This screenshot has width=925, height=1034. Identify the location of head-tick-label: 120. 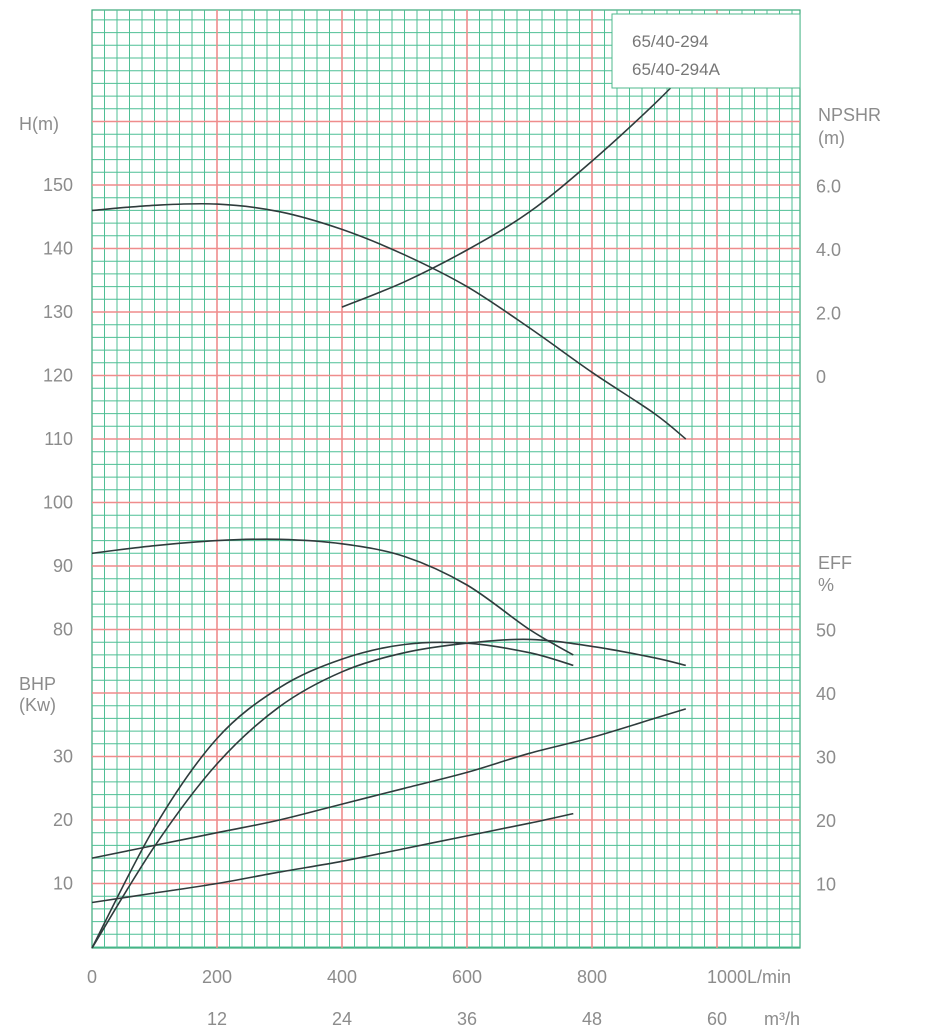
(58, 376).